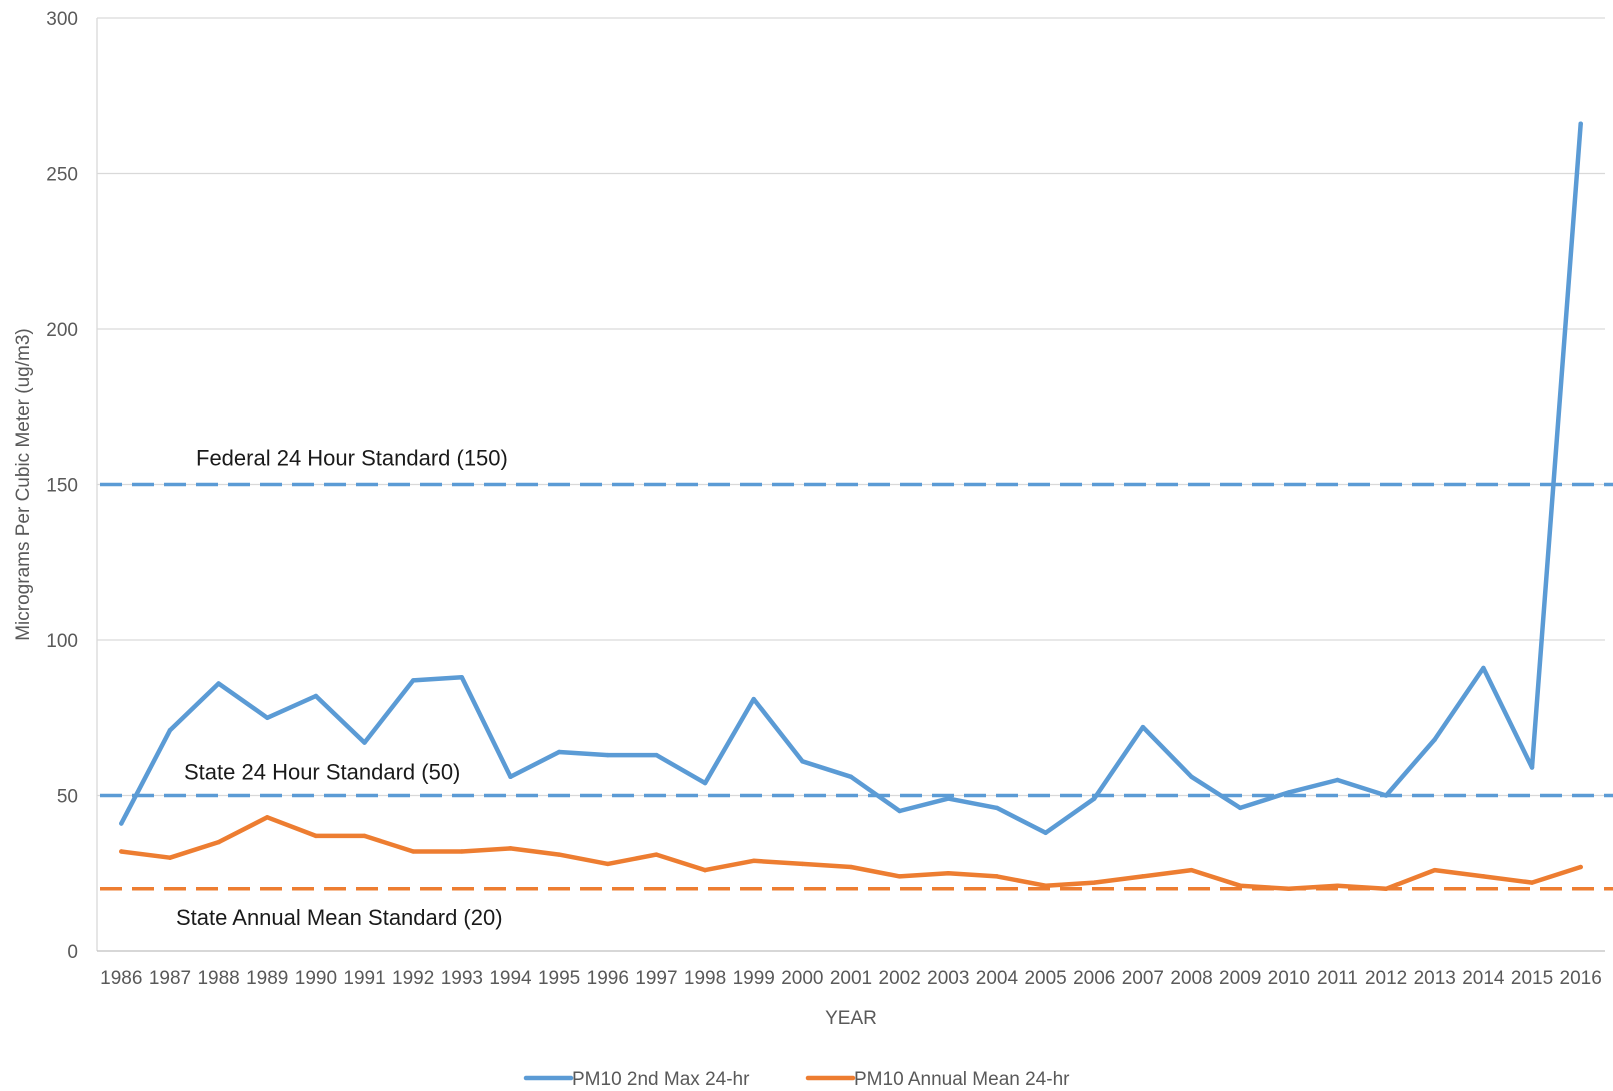  What do you see at coordinates (62, 175) in the screenshot?
I see `y-tick-label: 250` at bounding box center [62, 175].